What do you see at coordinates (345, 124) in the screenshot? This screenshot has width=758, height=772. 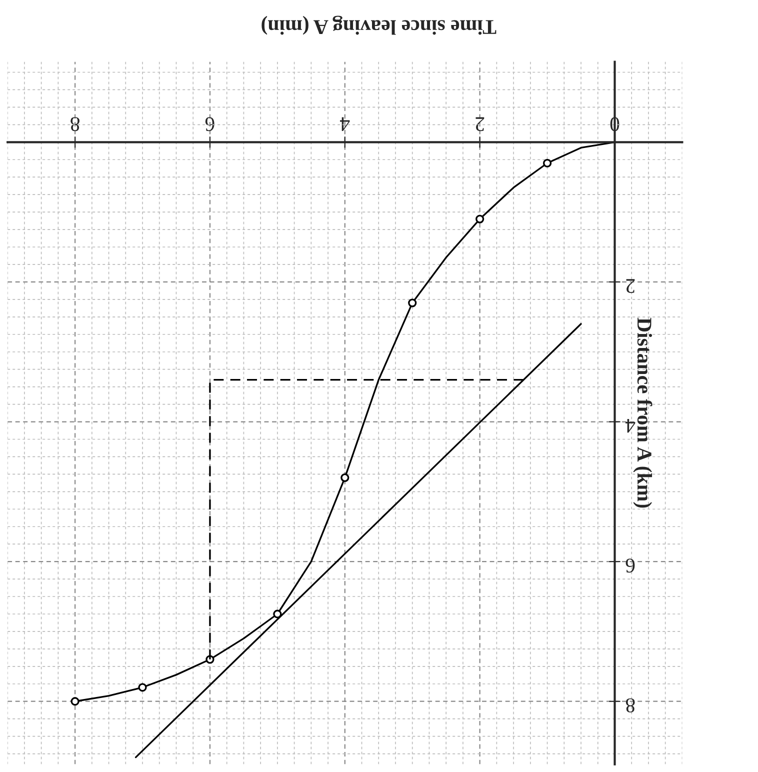 I see `x-tick-label: 4` at bounding box center [345, 124].